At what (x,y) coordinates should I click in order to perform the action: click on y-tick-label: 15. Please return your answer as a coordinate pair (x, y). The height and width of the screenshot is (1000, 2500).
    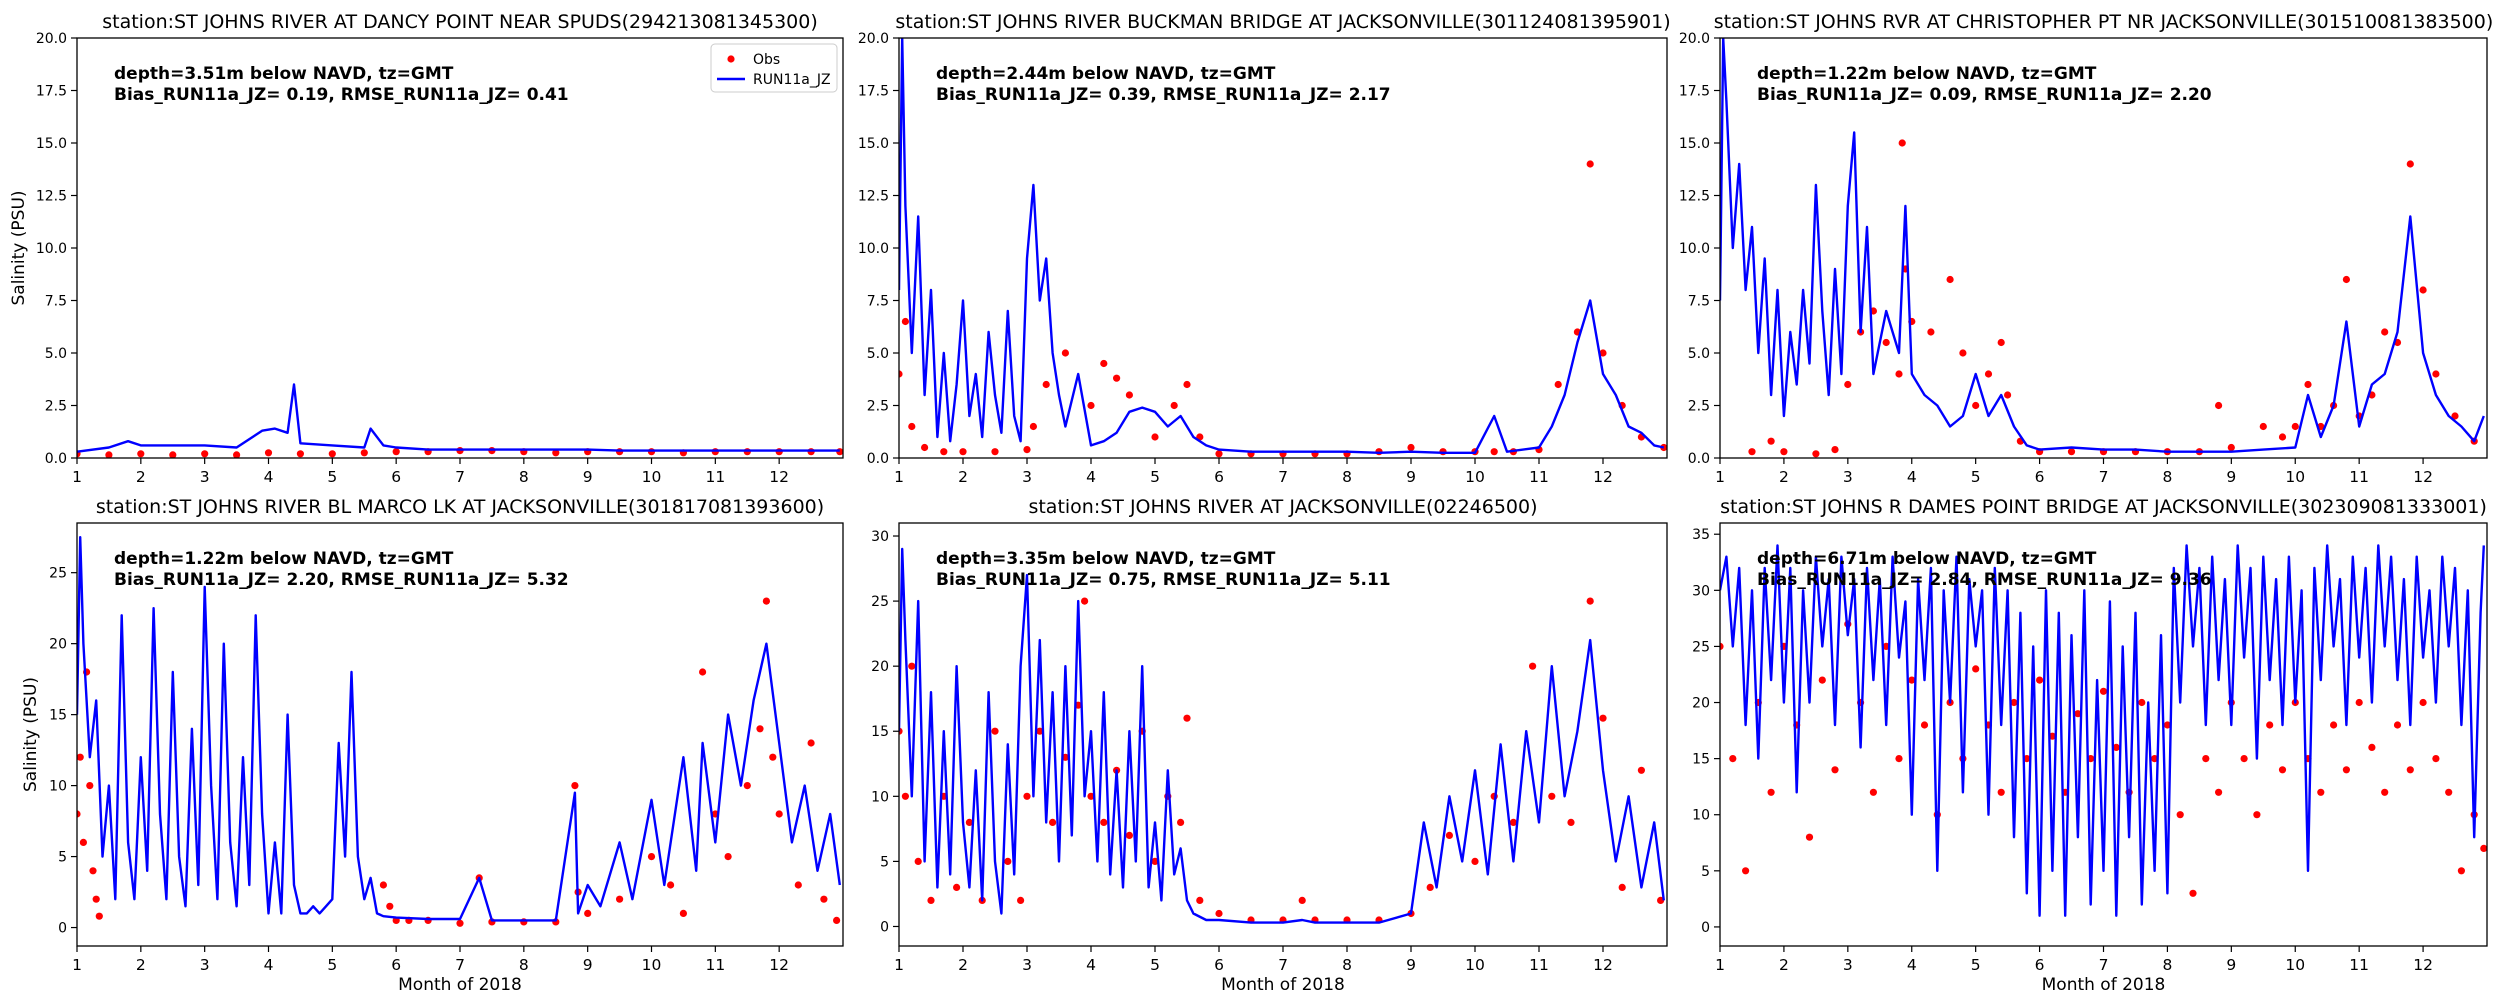
    Looking at the image, I should click on (58, 716).